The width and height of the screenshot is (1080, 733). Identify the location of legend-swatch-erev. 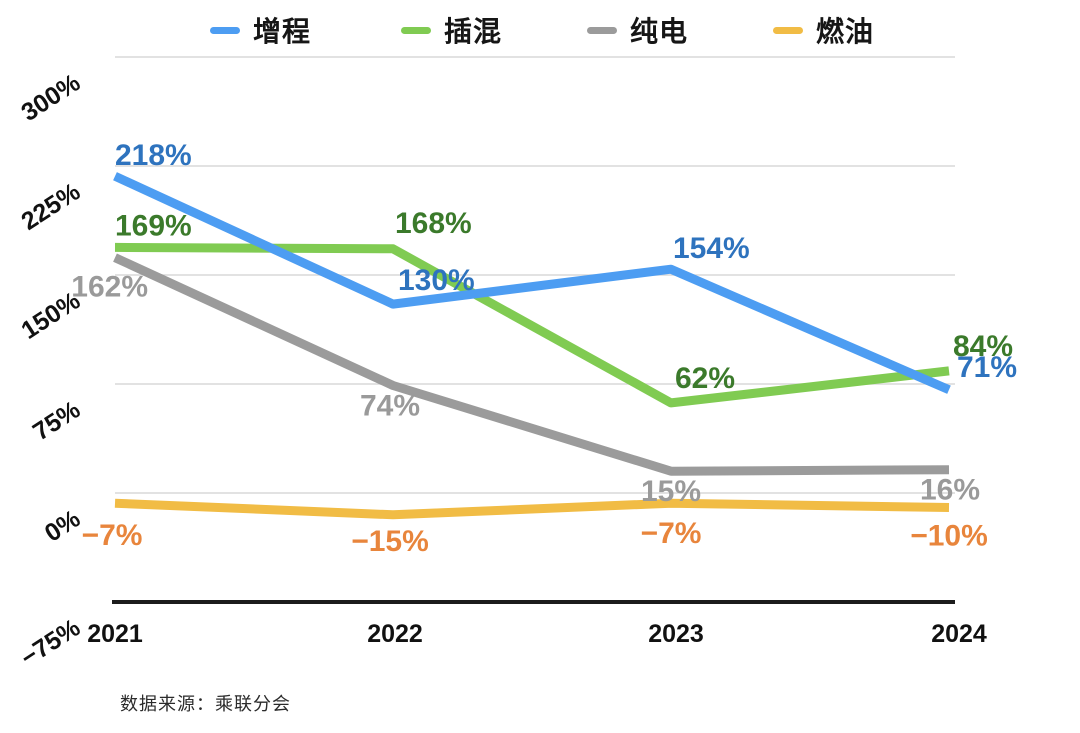
(225, 30).